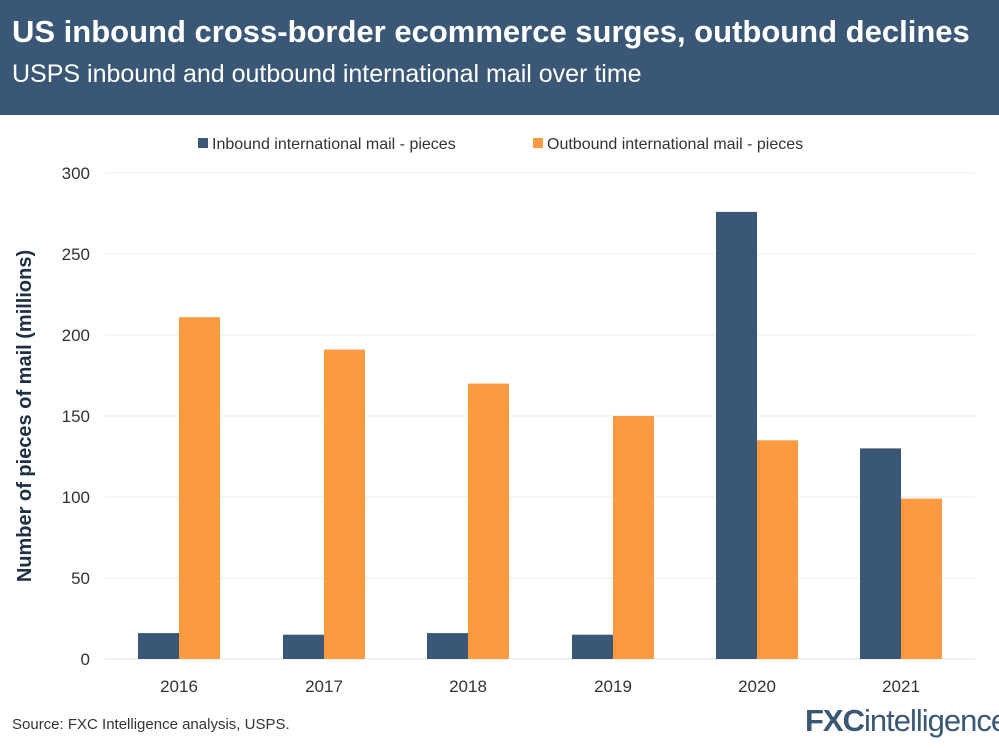 Image resolution: width=999 pixels, height=749 pixels. I want to click on y-tick-label: 250, so click(76, 254).